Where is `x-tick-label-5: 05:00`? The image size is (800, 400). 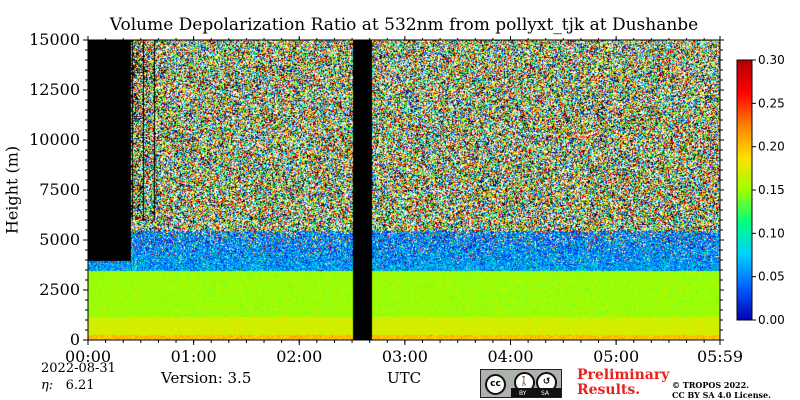
x-tick-label-5: 05:00 is located at coordinates (616, 356).